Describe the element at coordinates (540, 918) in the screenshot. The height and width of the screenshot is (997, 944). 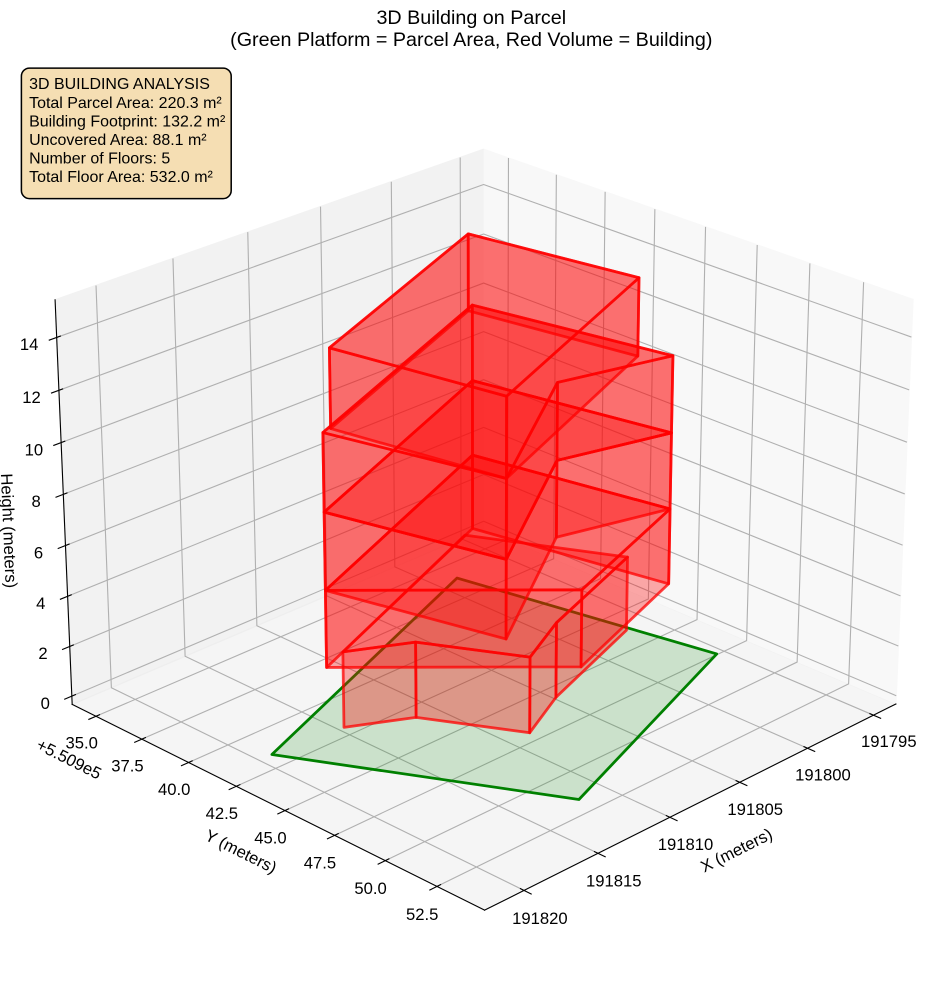
I see `svg-text: 191820` at that location.